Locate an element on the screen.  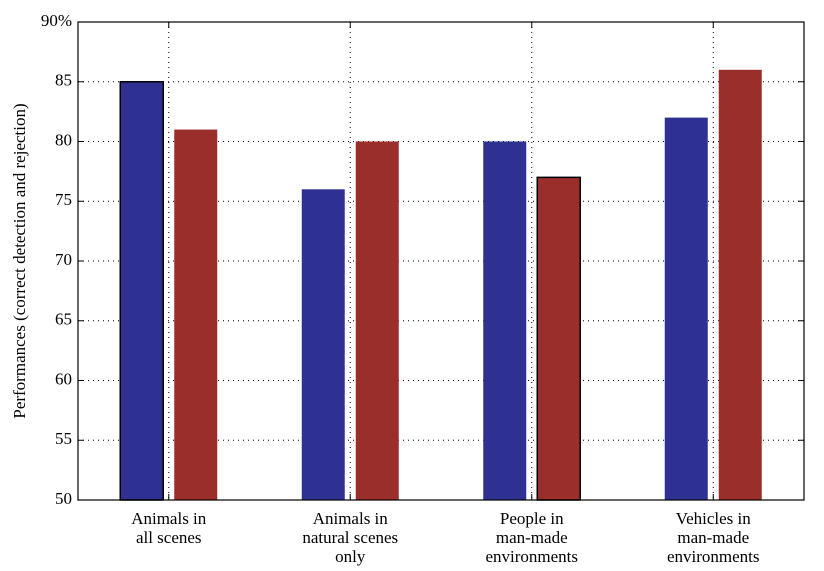
y-tick-label: 55 is located at coordinates (63, 438).